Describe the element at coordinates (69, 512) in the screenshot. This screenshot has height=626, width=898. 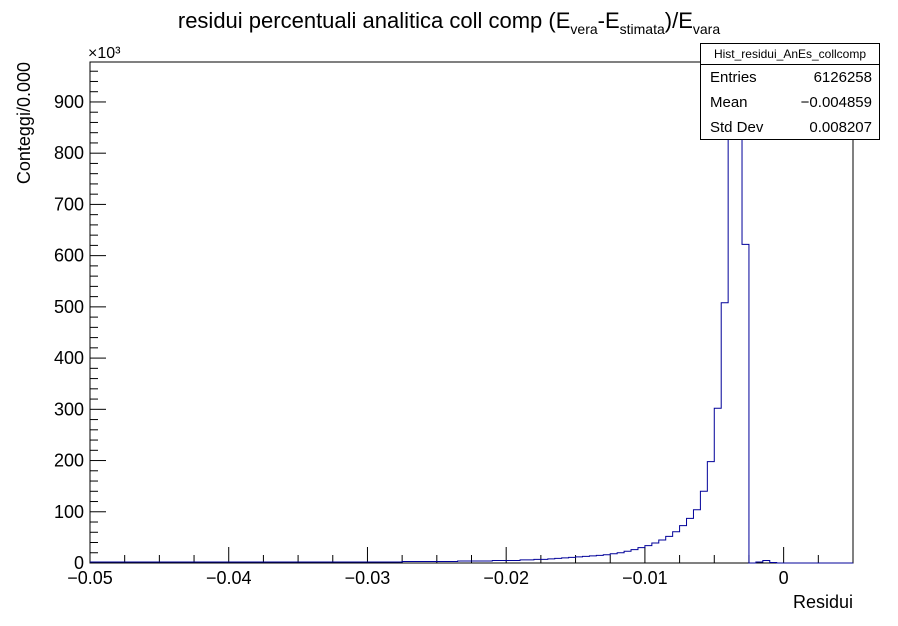
I see `y-tick-label: 100` at that location.